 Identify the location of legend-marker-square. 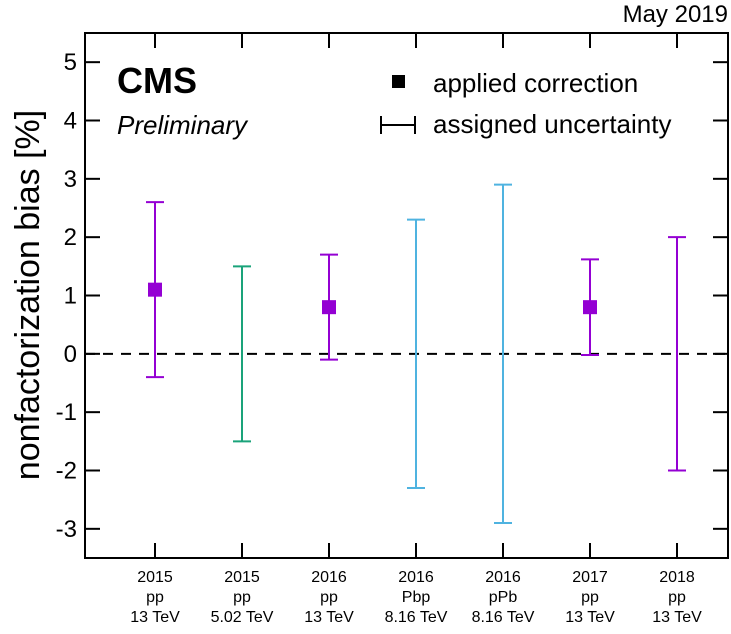
(398, 81).